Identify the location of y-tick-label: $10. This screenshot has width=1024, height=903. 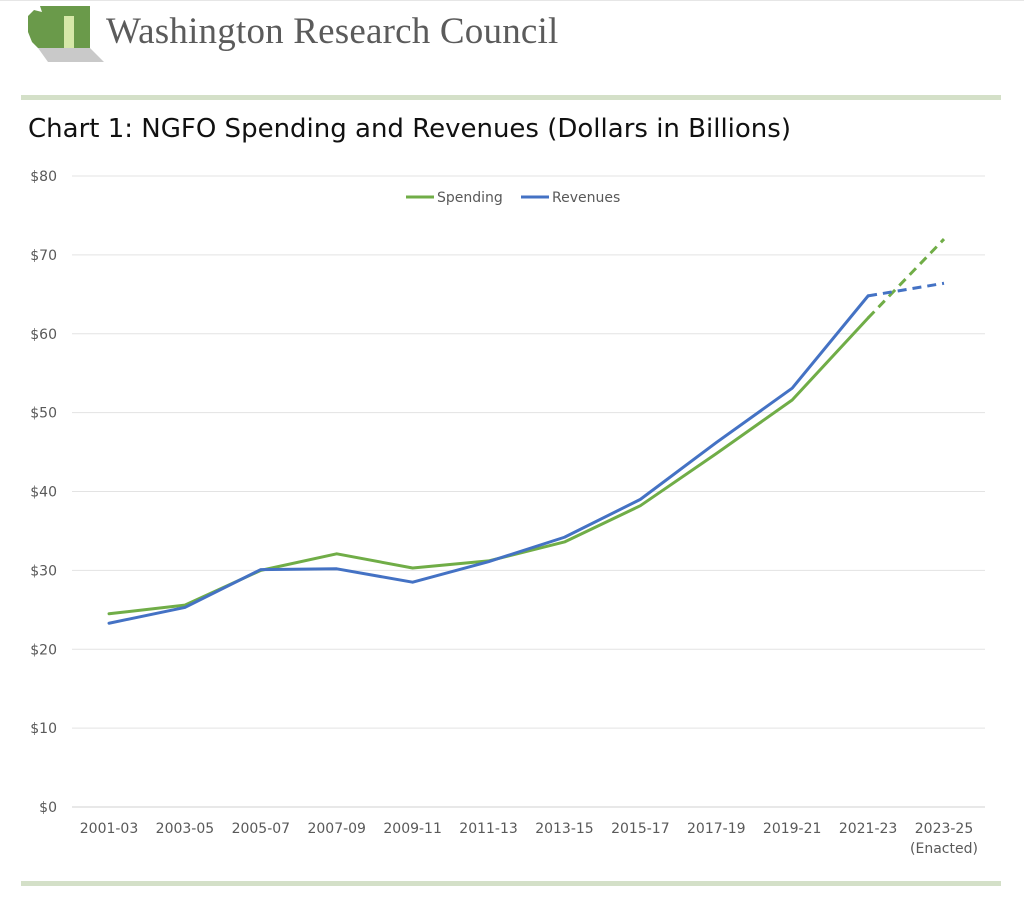
(43, 729).